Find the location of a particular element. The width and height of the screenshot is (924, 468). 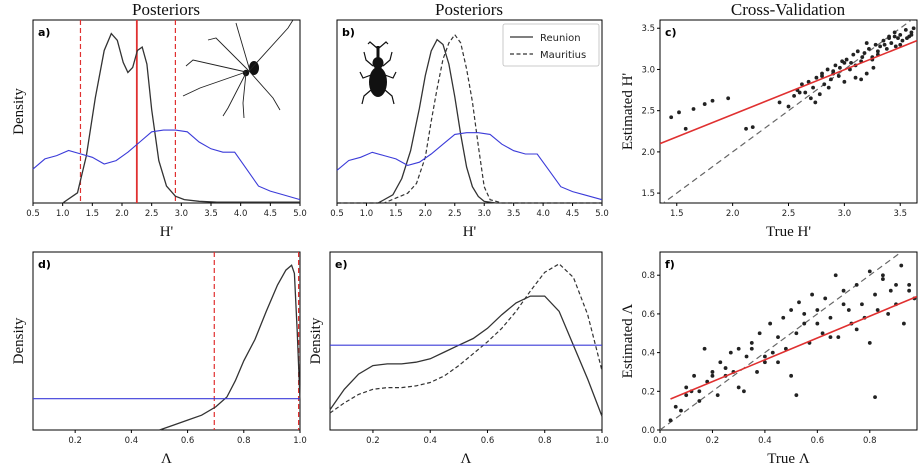

x-tick-label: 3.5 is located at coordinates (900, 214).